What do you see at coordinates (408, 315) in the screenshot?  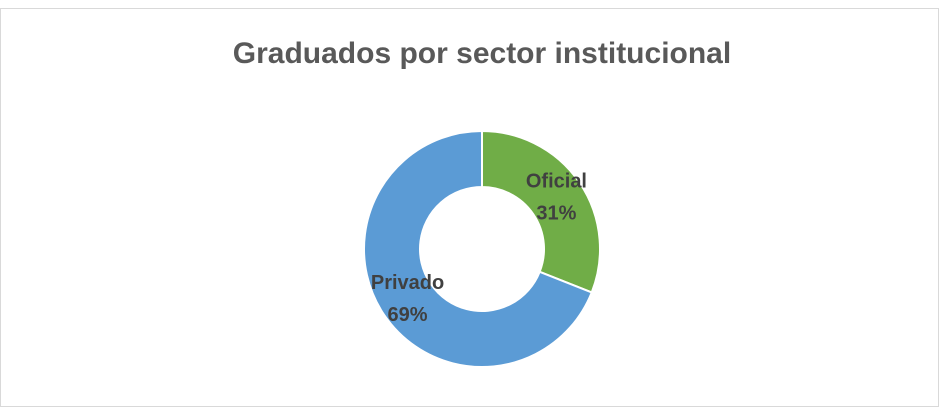 I see `slice-value-label: 69%` at bounding box center [408, 315].